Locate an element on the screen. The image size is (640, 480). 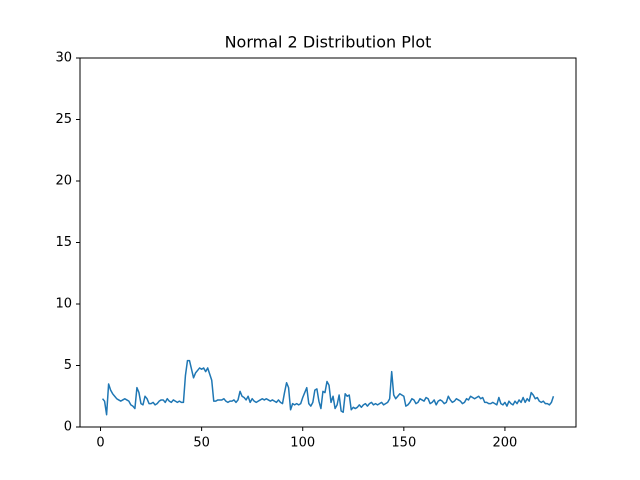
x-tick-label: 150 is located at coordinates (403, 443).